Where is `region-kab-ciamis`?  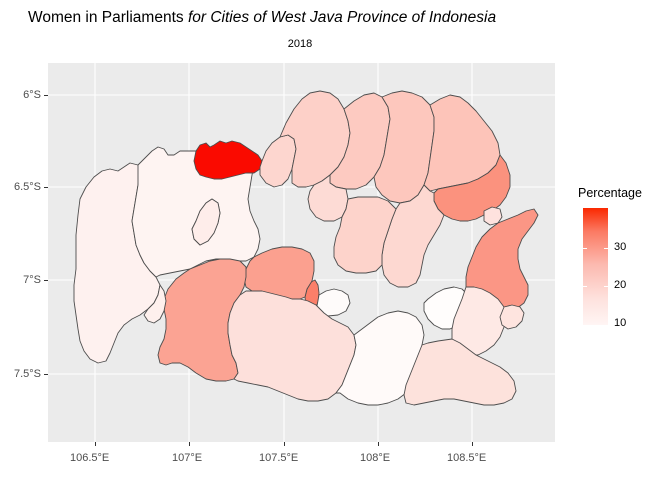 region-kab-ciamis is located at coordinates (479, 321).